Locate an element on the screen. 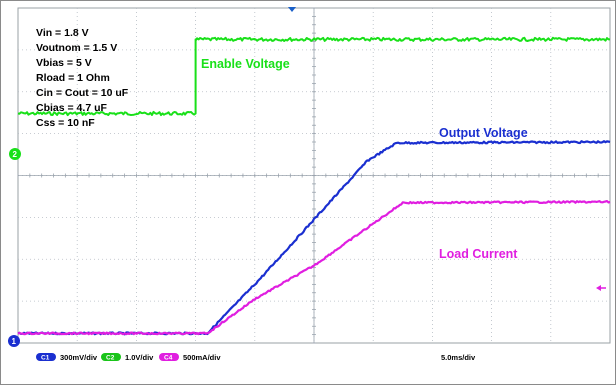  svg-text: 1 is located at coordinates (14, 341).